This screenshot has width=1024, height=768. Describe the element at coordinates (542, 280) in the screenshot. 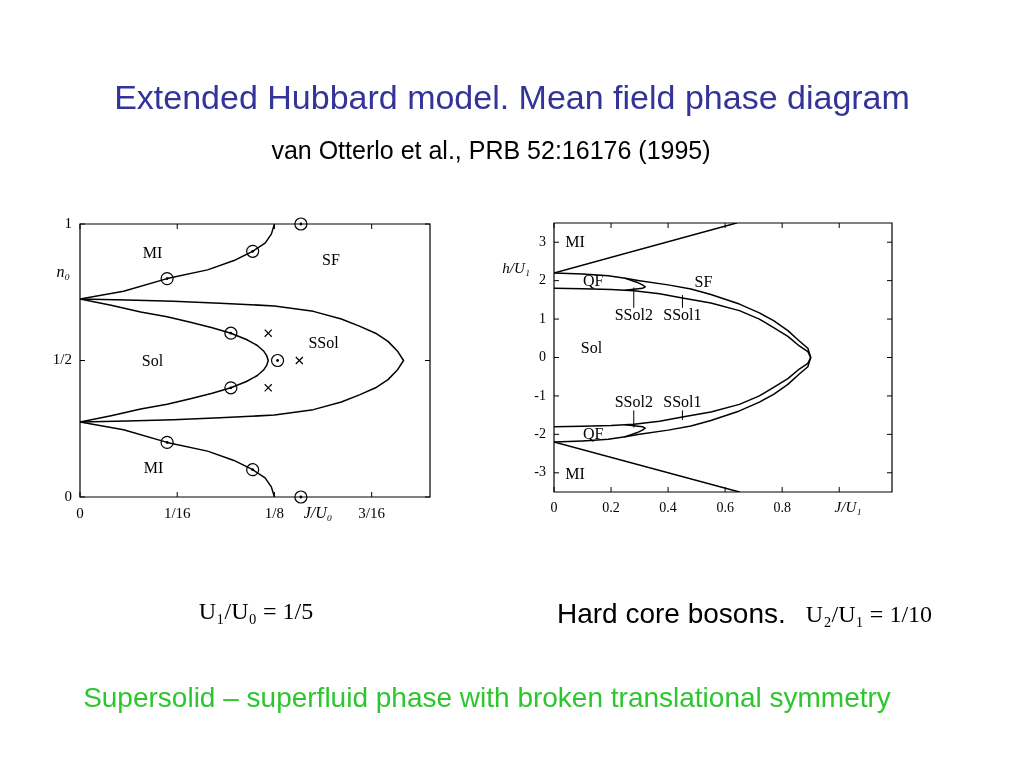

I see `y-tick-label: 2` at that location.